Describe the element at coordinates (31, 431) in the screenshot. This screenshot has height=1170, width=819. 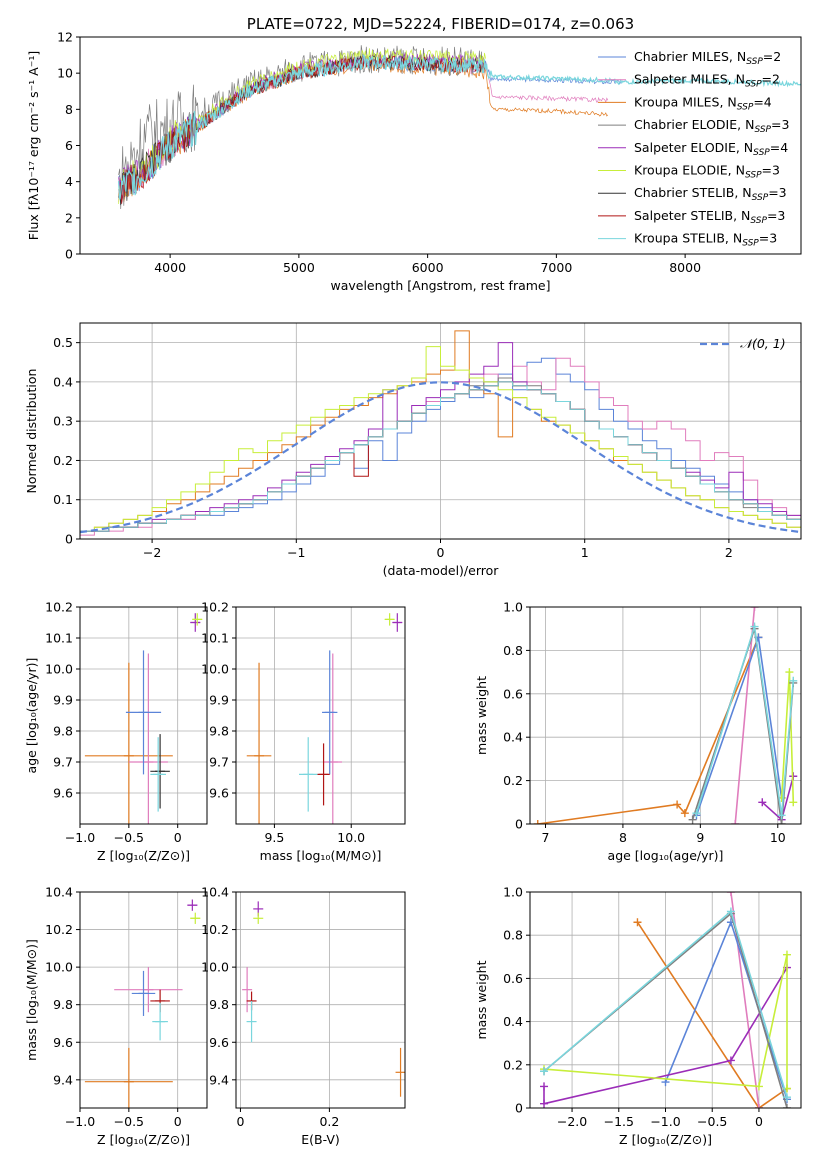
I see `y-axis-label: Normed distribution` at that location.